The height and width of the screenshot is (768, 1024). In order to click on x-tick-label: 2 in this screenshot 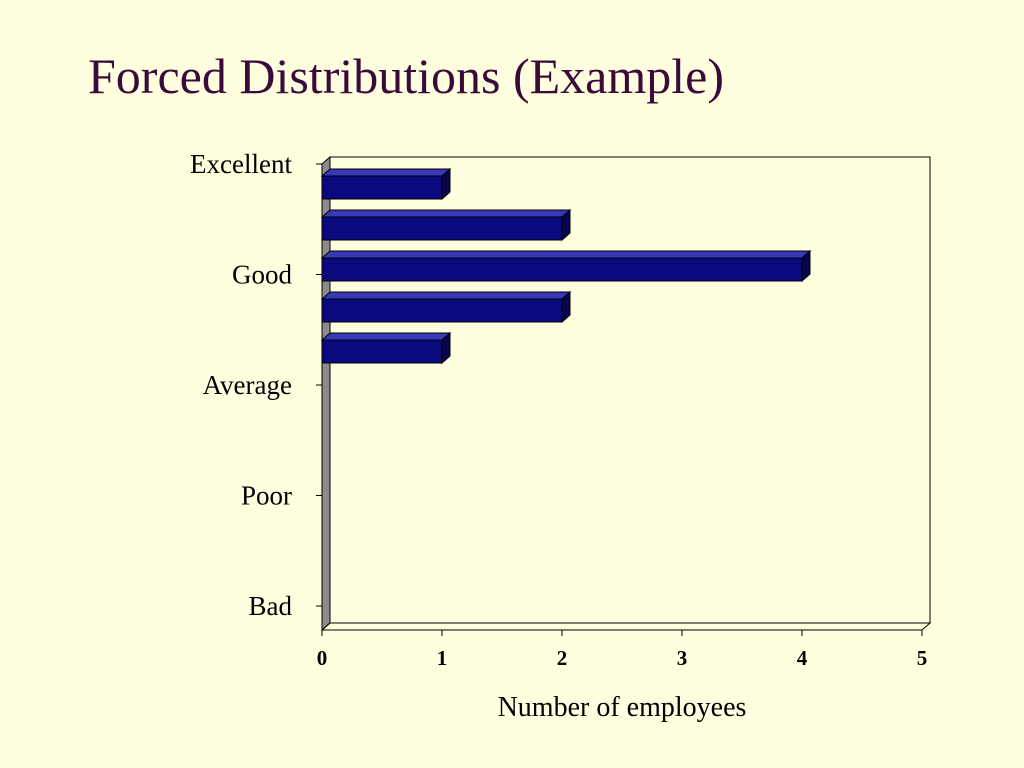, I will do `click(562, 658)`.